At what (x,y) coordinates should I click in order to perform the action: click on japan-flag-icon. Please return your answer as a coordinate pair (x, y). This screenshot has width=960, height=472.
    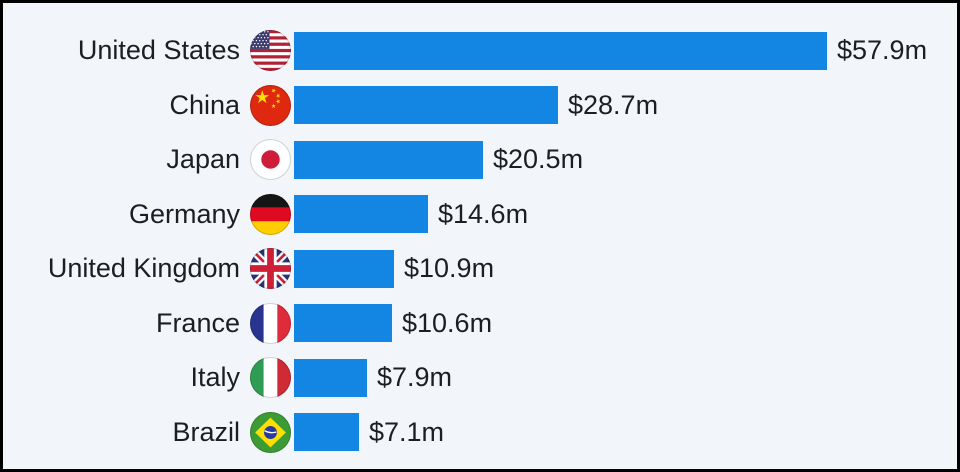
    Looking at the image, I should click on (270, 159).